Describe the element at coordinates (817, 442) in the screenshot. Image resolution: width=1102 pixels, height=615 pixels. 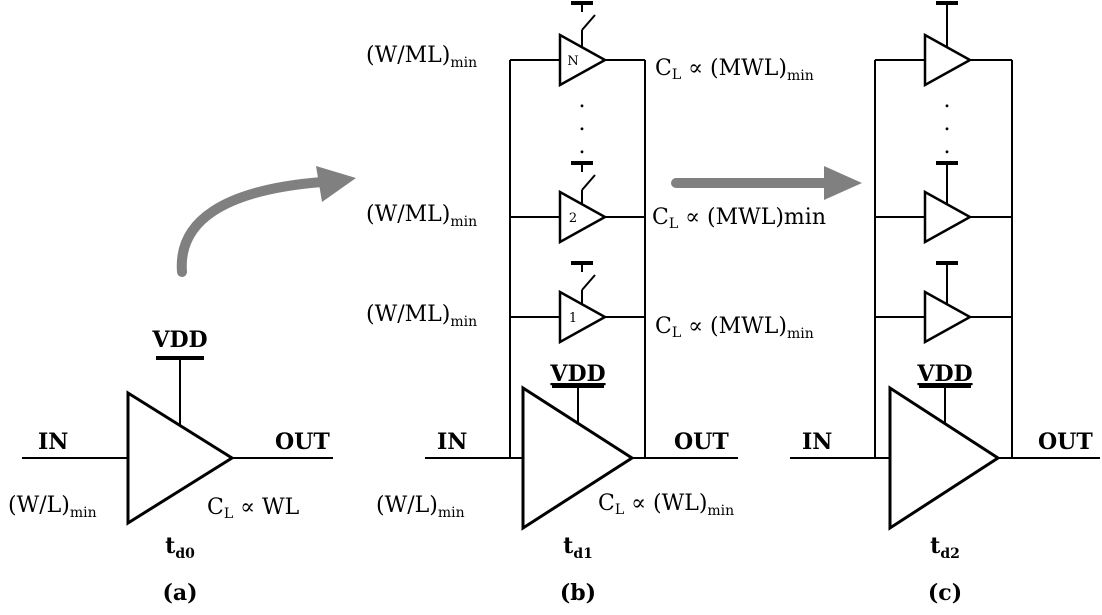
I see `in-label-c: IN` at that location.